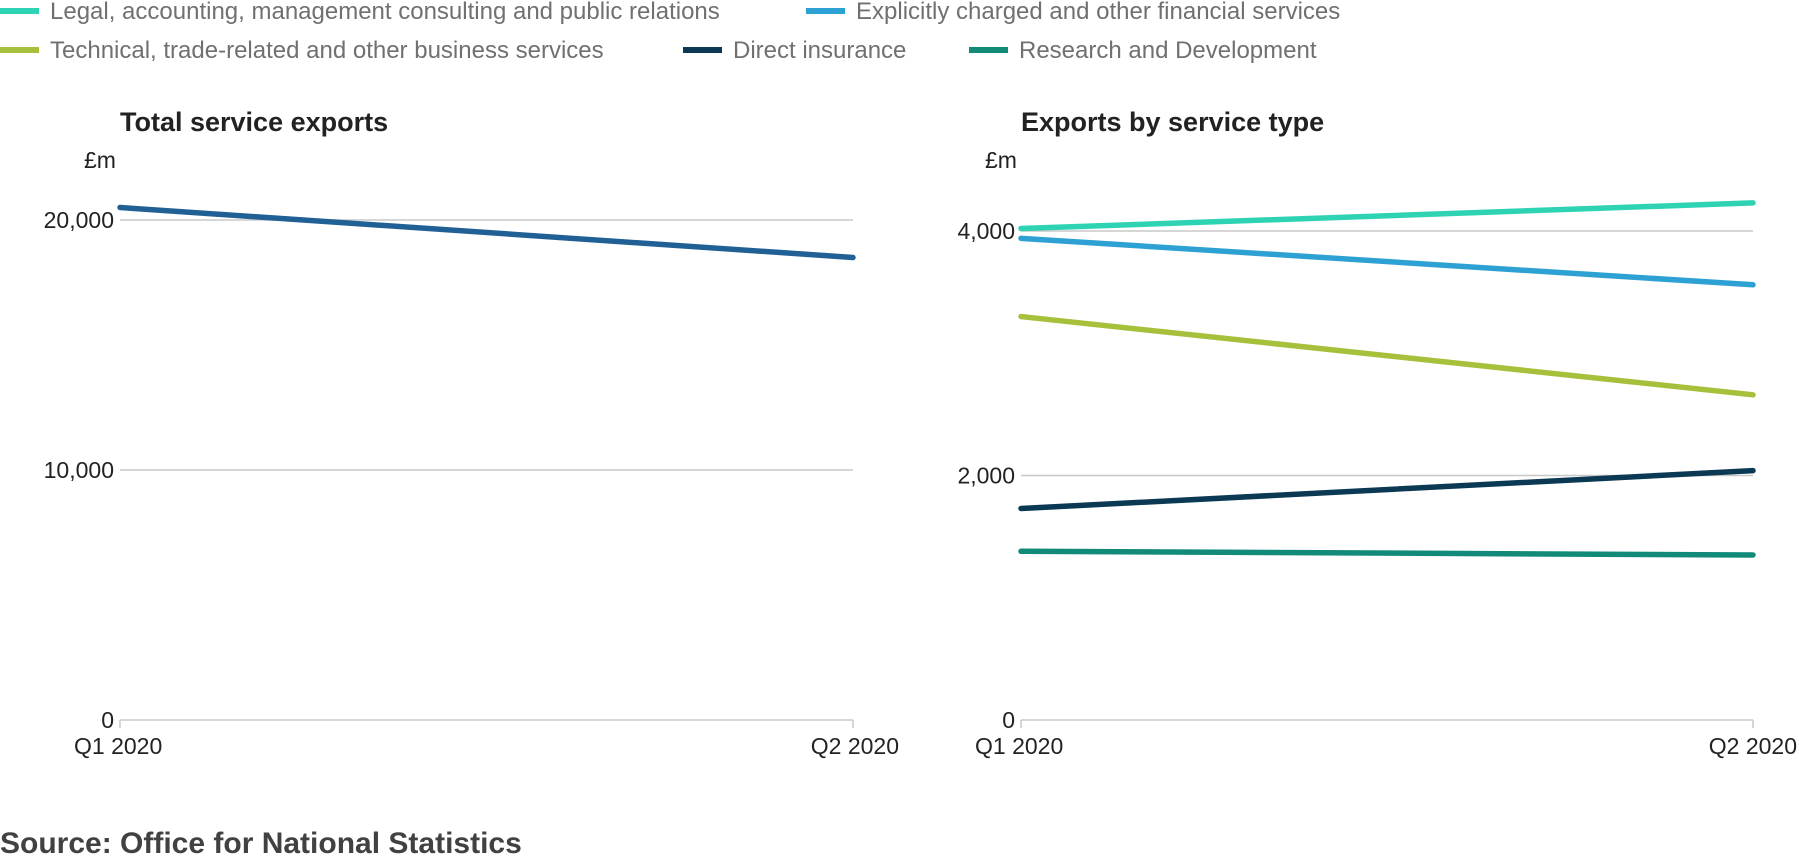 The height and width of the screenshot is (857, 1799). Describe the element at coordinates (819, 50) in the screenshot. I see `legend-label-direct-insurance: Direct insurance` at that location.